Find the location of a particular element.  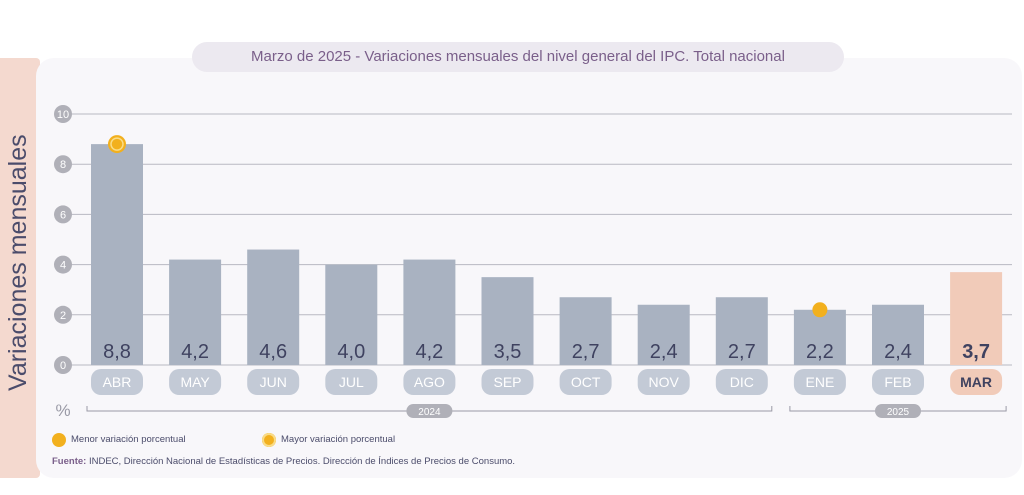

year-label: 2025 is located at coordinates (898, 412).